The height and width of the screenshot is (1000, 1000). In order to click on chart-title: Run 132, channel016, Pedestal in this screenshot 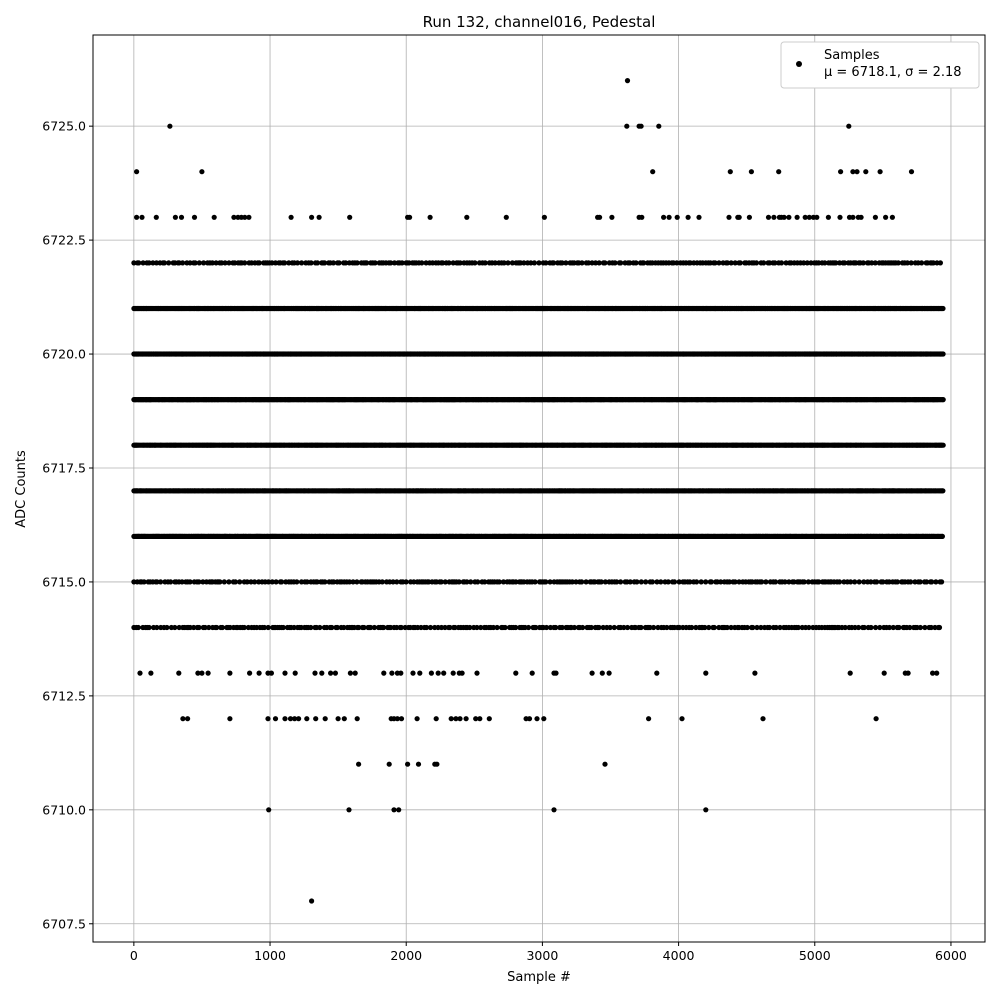, I will do `click(539, 22)`.